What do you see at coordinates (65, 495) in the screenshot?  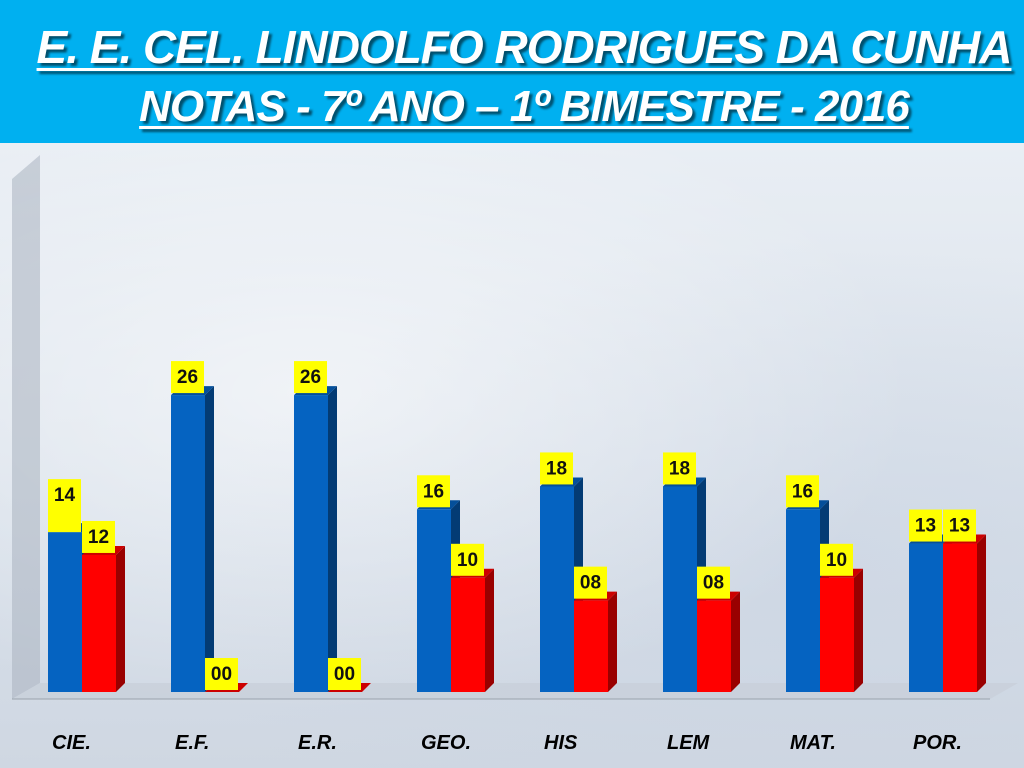 I see `data-label: 14` at bounding box center [65, 495].